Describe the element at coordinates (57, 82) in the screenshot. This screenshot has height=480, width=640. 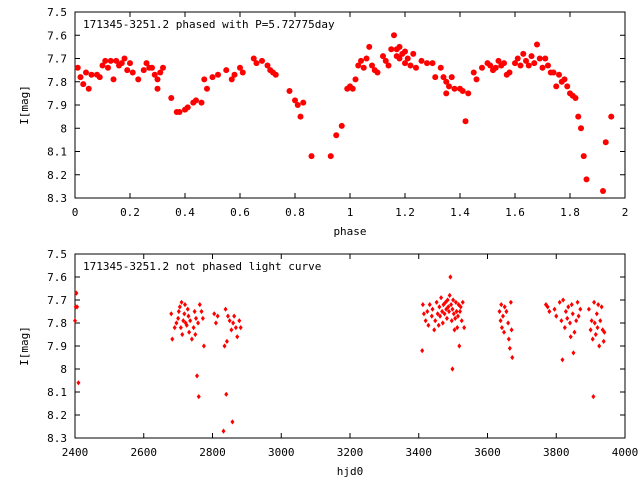
I see `y-tick-label: 7.8` at that location.